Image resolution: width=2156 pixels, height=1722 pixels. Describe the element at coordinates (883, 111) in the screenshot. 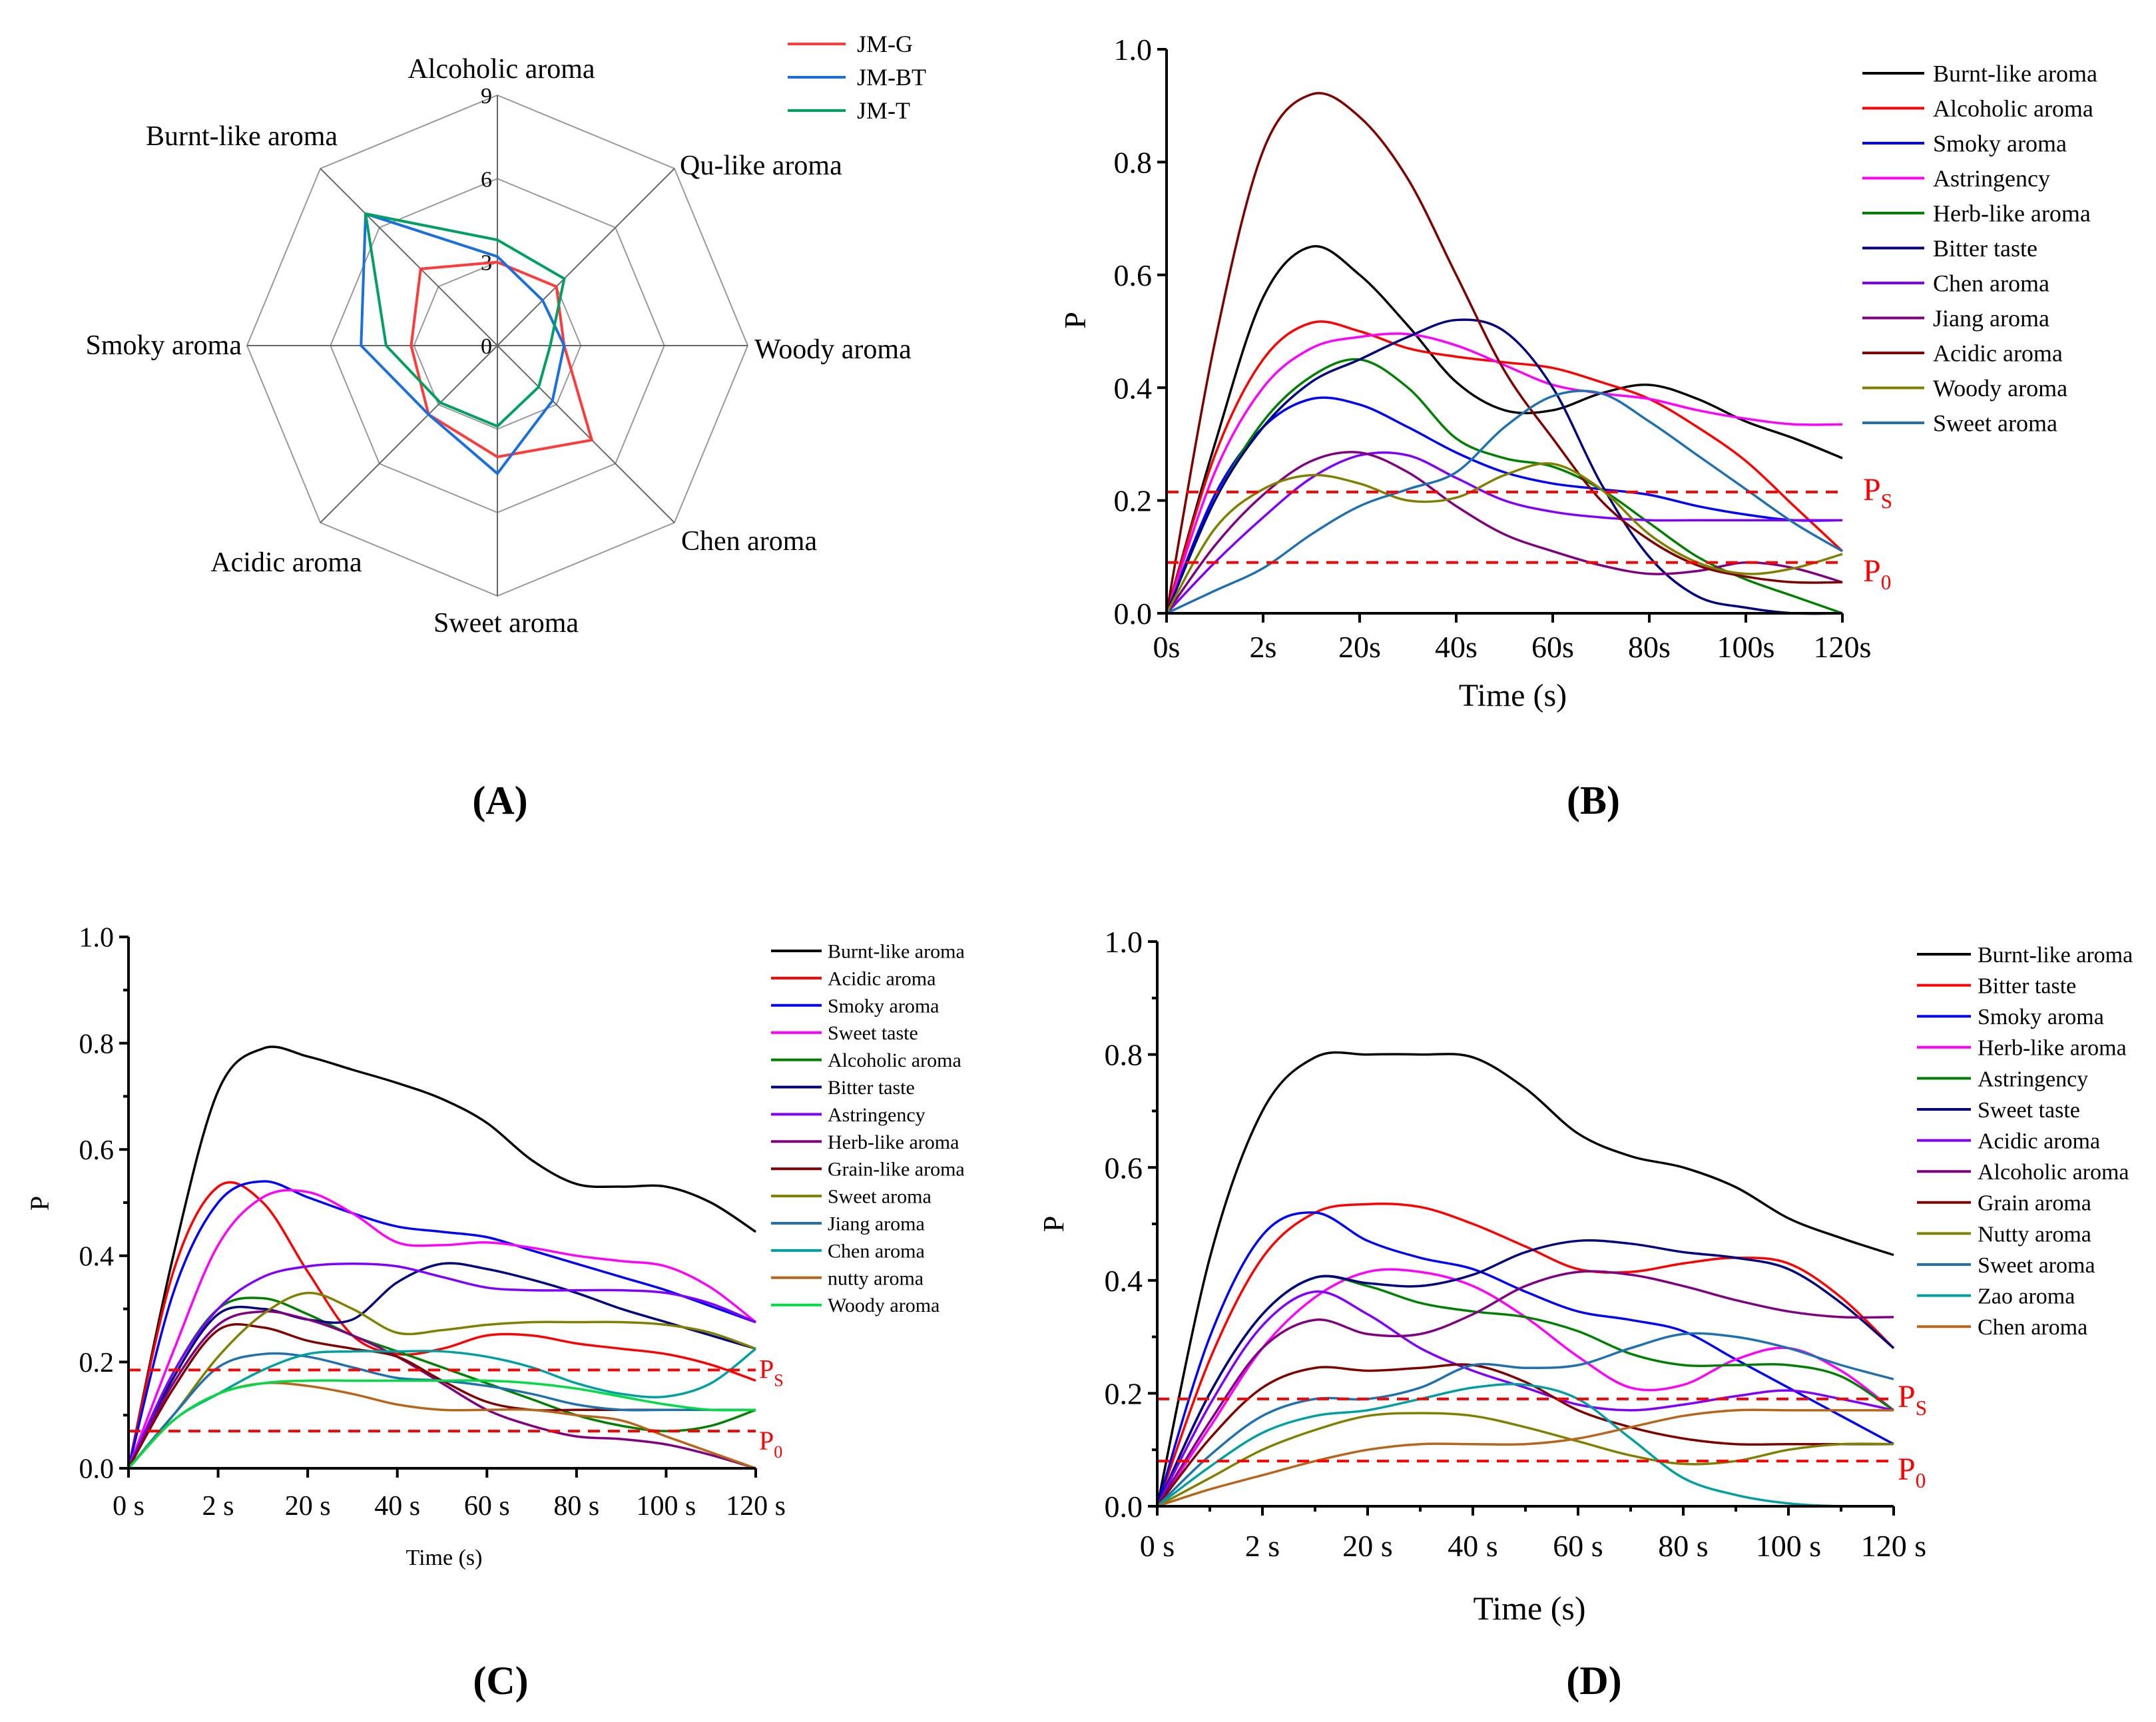

I see `legend-label: JM-T` at that location.